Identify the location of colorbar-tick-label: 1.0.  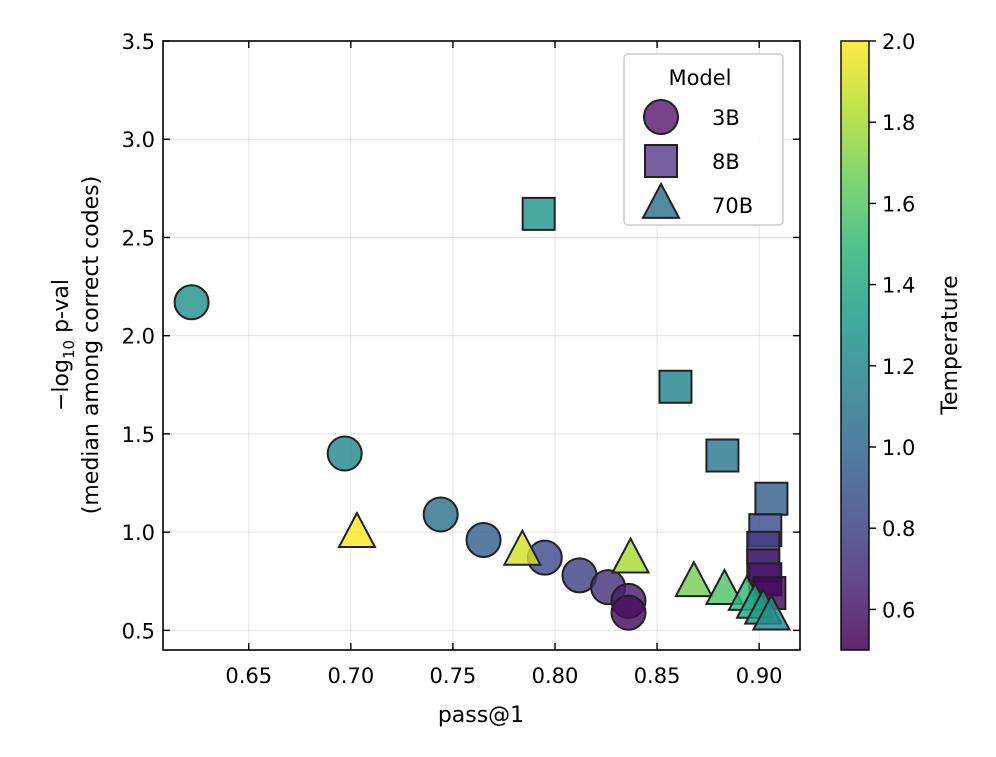
(898, 448).